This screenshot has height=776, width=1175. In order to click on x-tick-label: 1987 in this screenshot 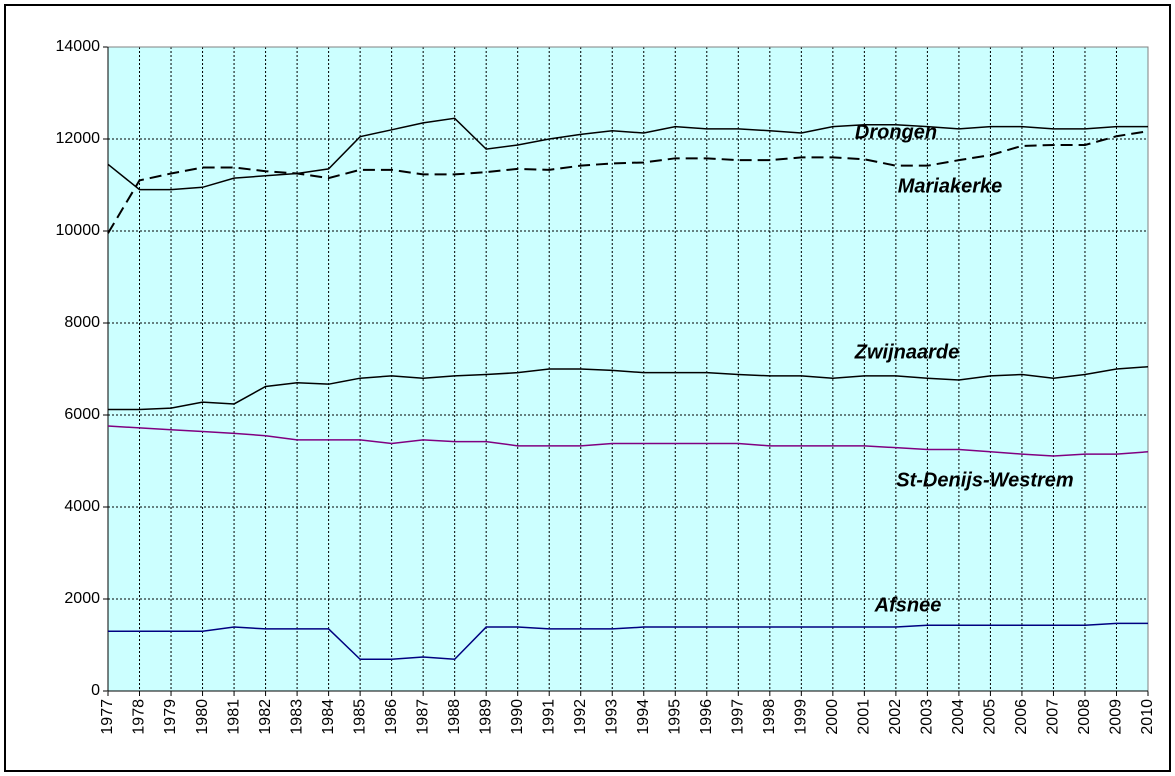, I will do `click(422, 717)`.